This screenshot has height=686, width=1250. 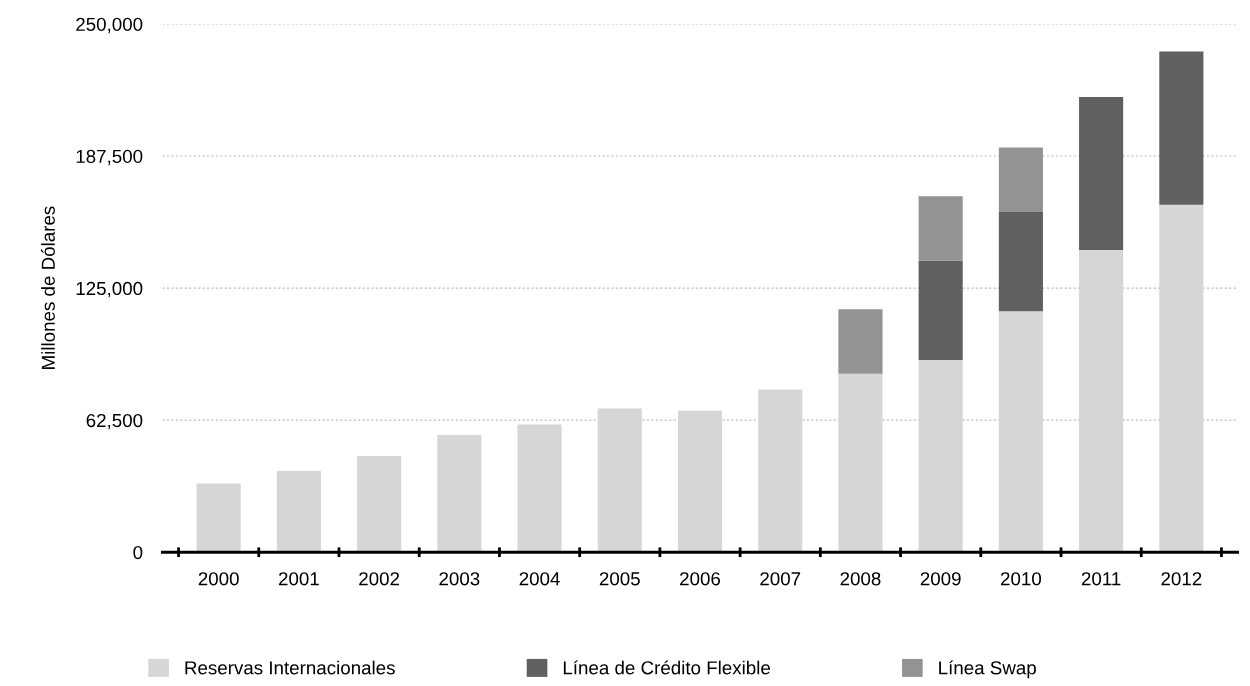 What do you see at coordinates (987, 669) in the screenshot?
I see `legend-label: Línea Swap` at bounding box center [987, 669].